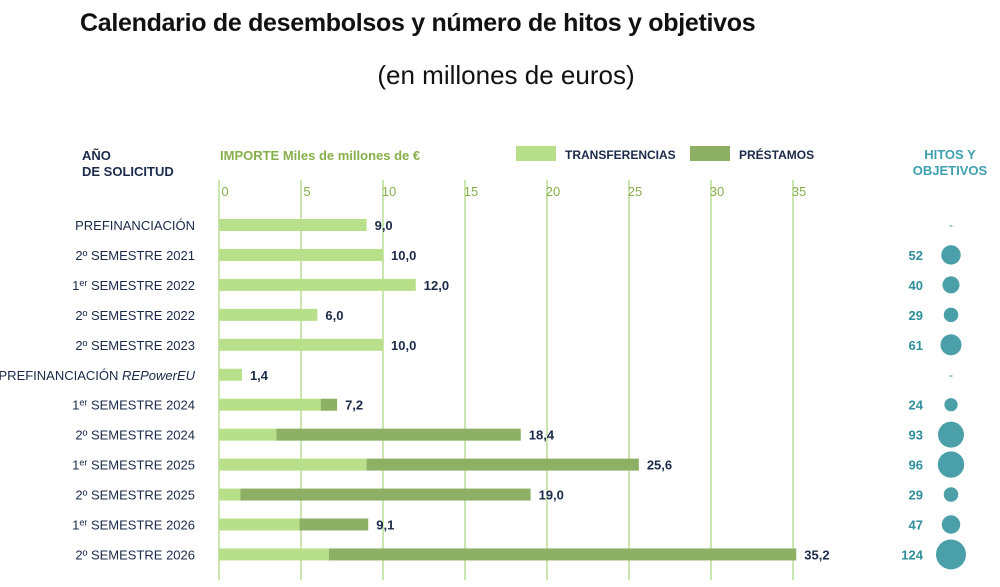  I want to click on category-label: 2º SEMESTRE 2023, so click(135, 345).